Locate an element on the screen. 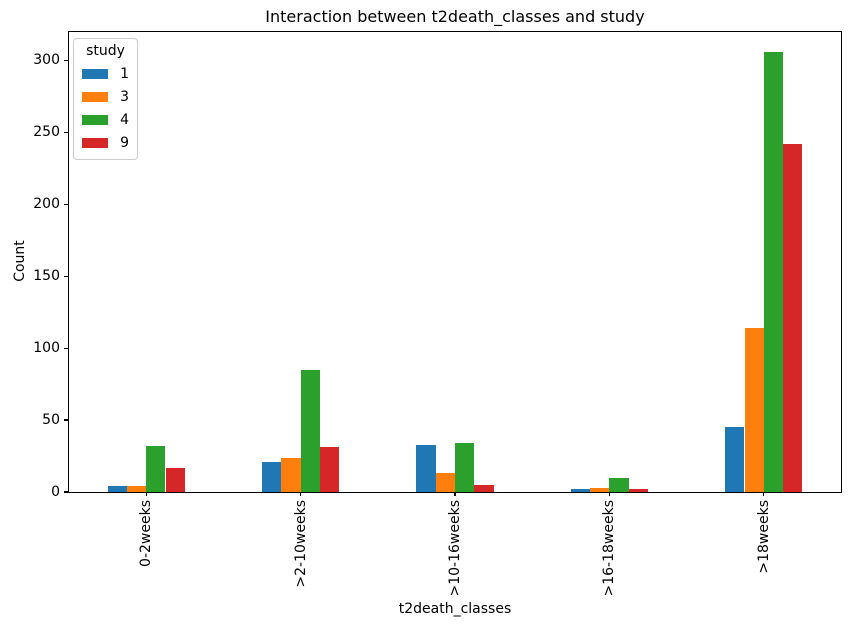  bar-study3->2-10weeks is located at coordinates (291, 474).